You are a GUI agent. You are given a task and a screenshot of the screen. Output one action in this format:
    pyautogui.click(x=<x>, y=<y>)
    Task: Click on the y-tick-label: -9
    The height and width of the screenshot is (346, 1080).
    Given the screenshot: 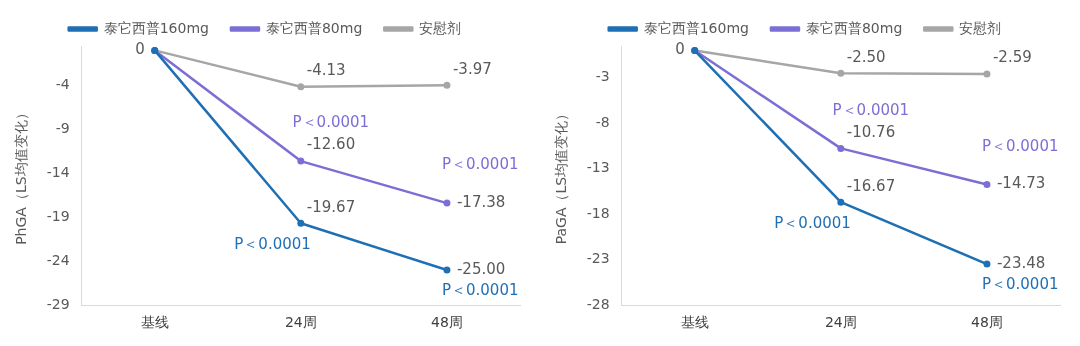 What is the action you would take?
    pyautogui.click(x=62, y=128)
    